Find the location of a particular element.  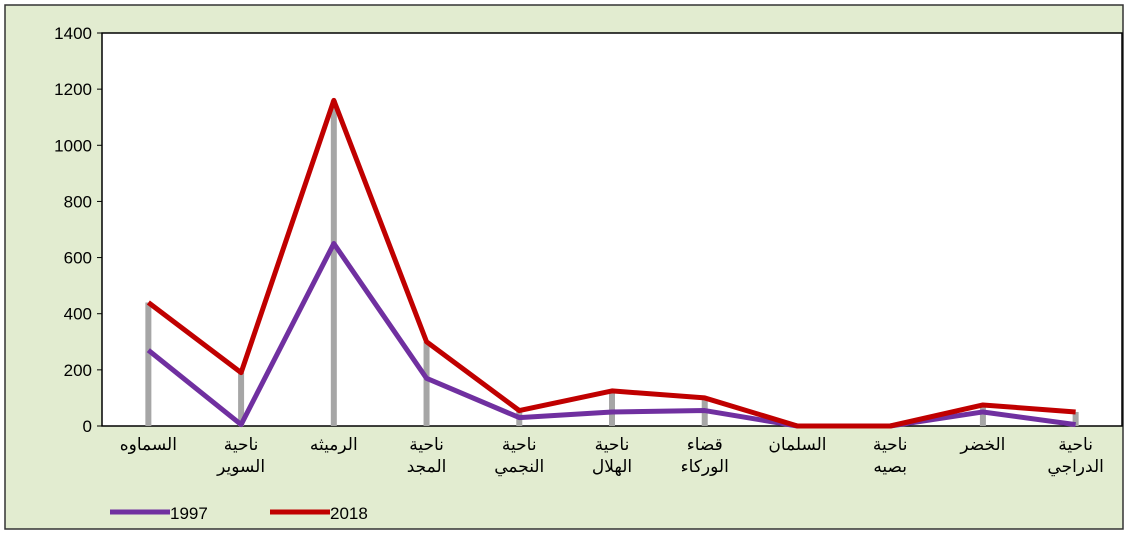

y-tick-label: 200 is located at coordinates (78, 370).